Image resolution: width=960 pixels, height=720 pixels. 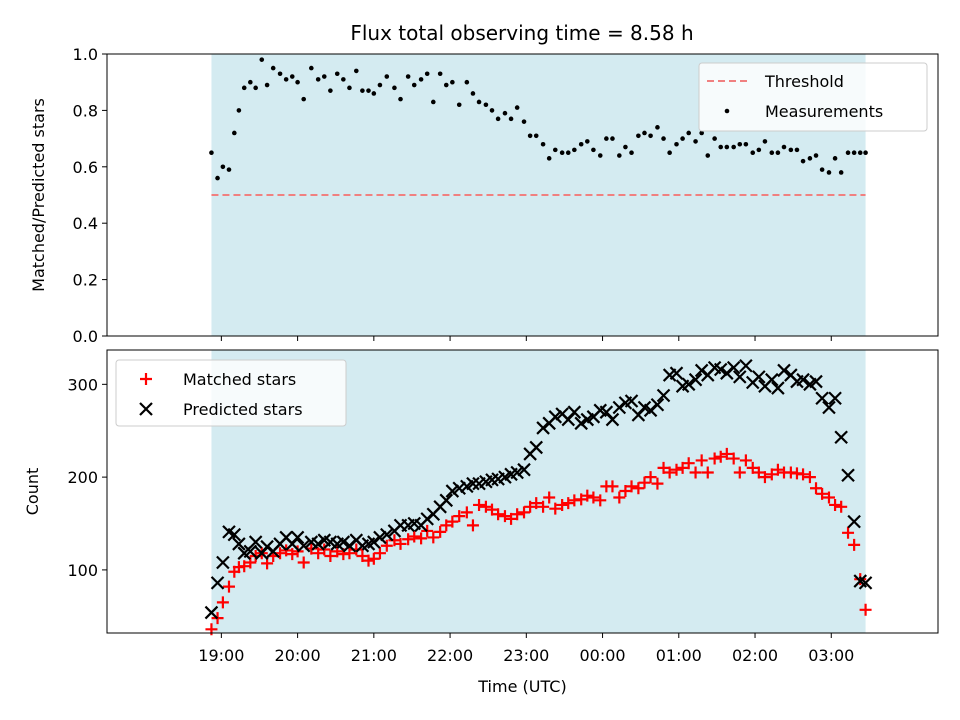 I want to click on y-tick-label: 0.2, so click(x=85, y=280).